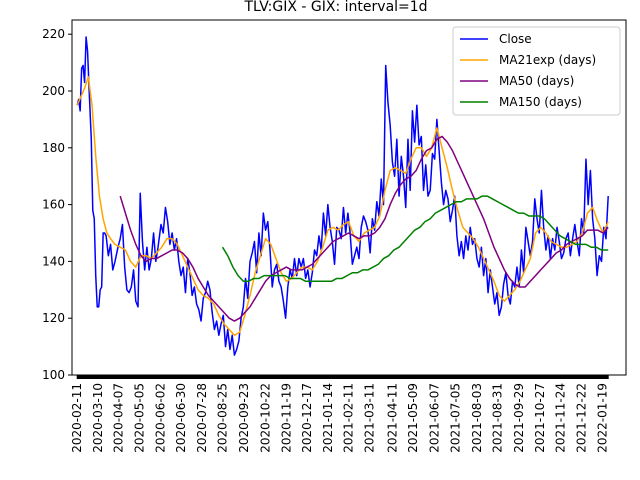  Describe the element at coordinates (547, 60) in the screenshot. I see `legend-label: MA21exp (days)` at that location.